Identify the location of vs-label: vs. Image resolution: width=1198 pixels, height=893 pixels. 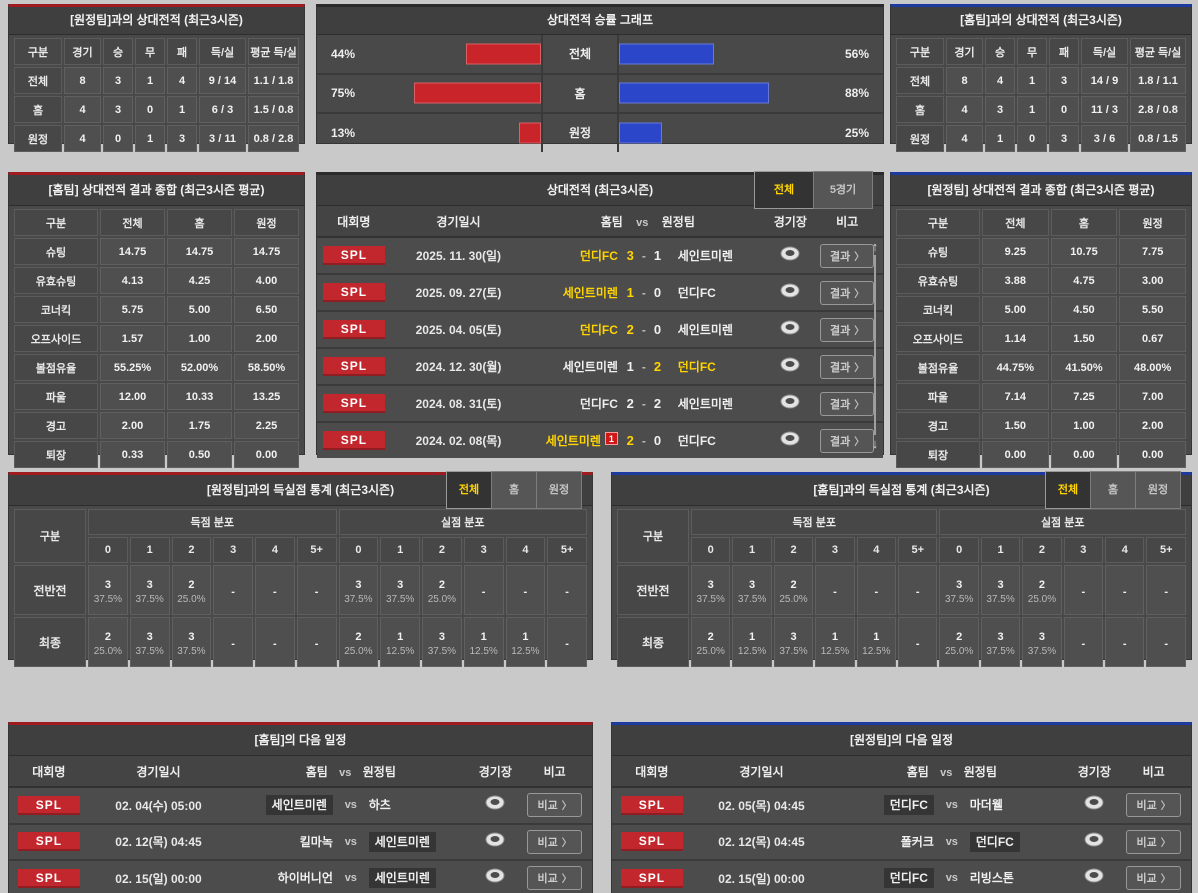
(951, 878).